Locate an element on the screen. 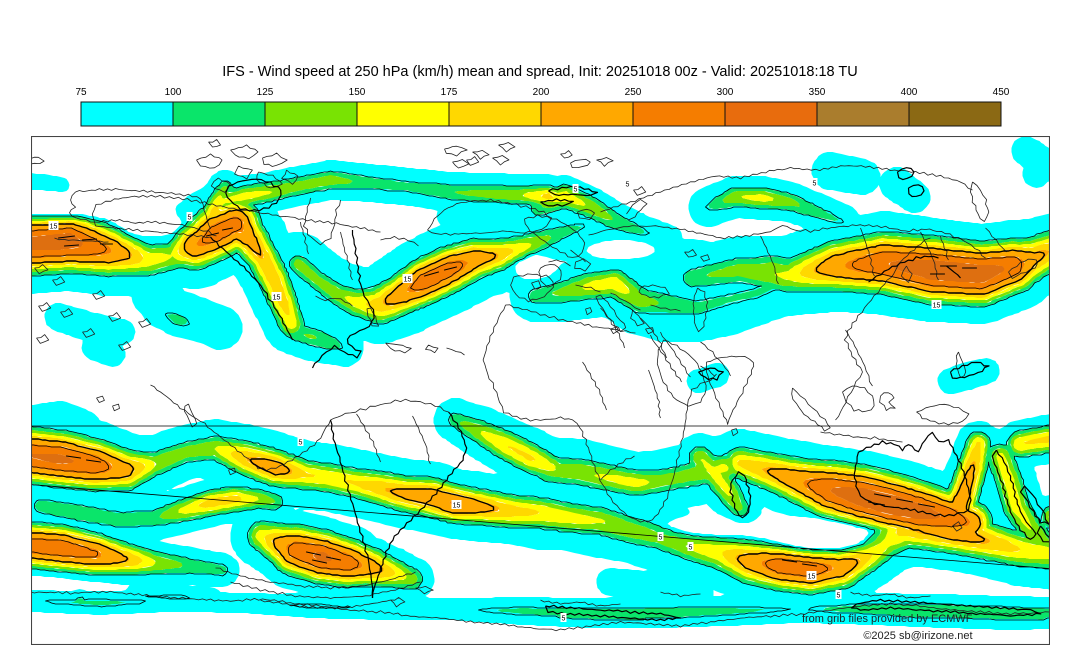 The image size is (1080, 658). svg-text: 400 is located at coordinates (909, 92).